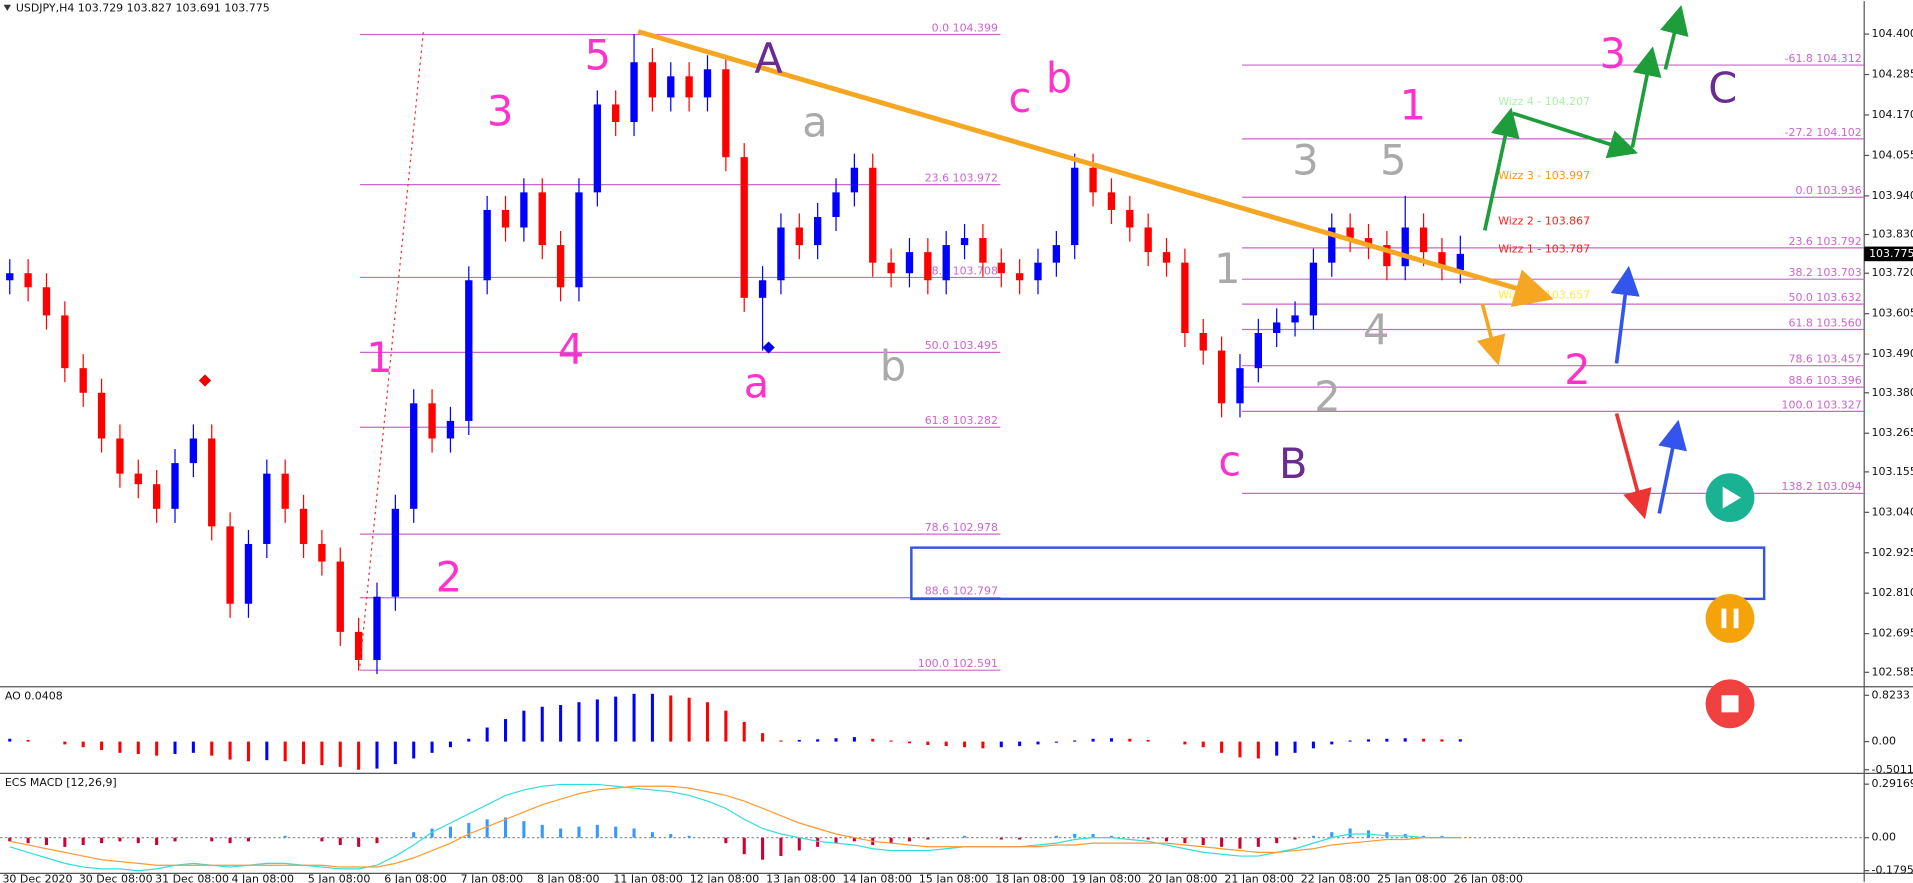 The height and width of the screenshot is (883, 1913). What do you see at coordinates (1892, 313) in the screenshot?
I see `y-tick-label: 103.605` at bounding box center [1892, 313].